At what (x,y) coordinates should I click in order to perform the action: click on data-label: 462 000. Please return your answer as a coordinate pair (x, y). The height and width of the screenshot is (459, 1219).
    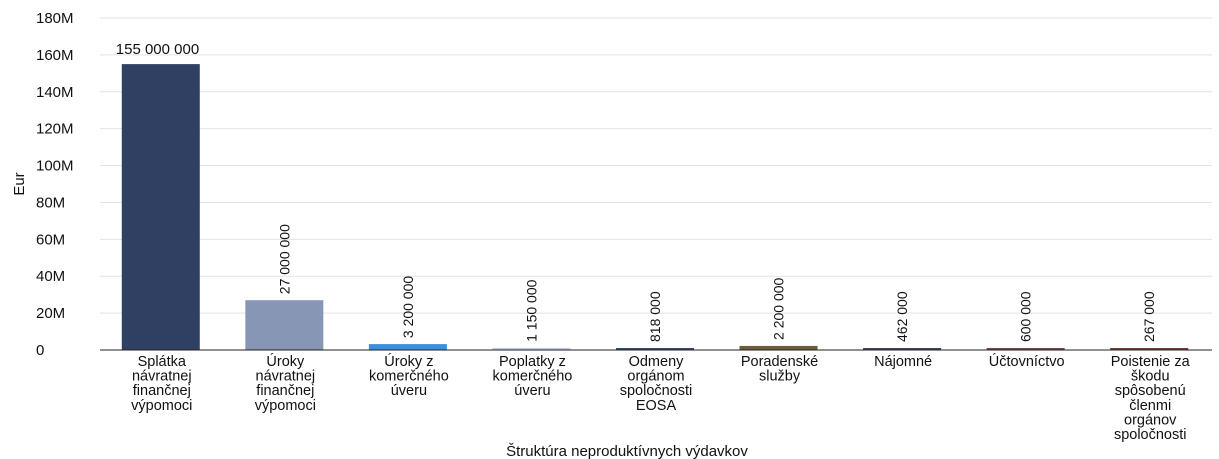
    Looking at the image, I should click on (902, 316).